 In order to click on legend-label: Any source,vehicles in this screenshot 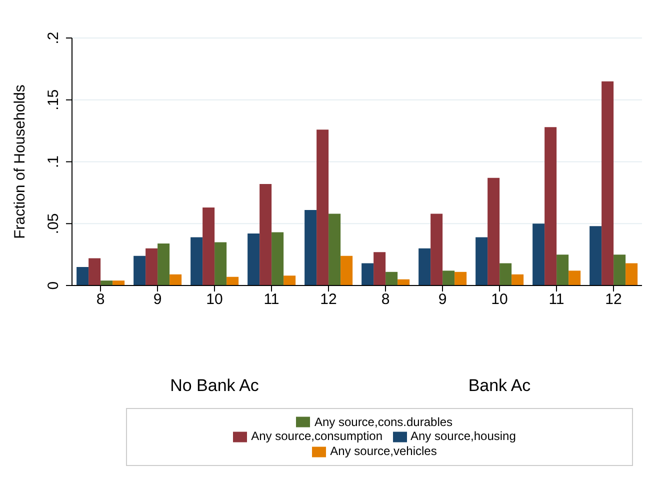, I will do `click(383, 451)`.